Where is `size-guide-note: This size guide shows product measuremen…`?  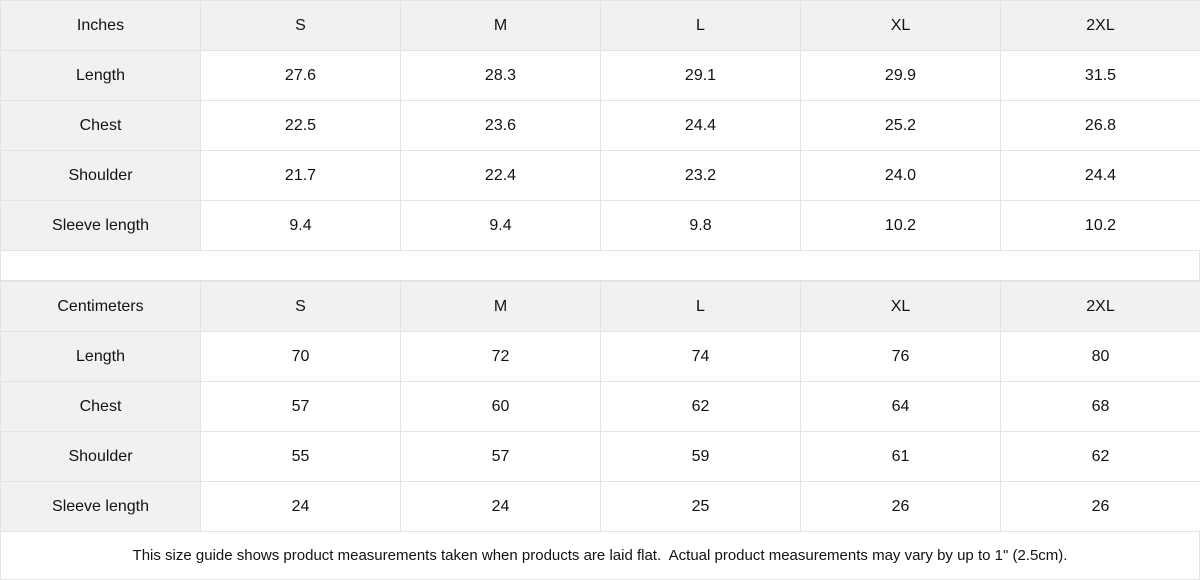 size-guide-note: This size guide shows product measuremen… is located at coordinates (600, 556).